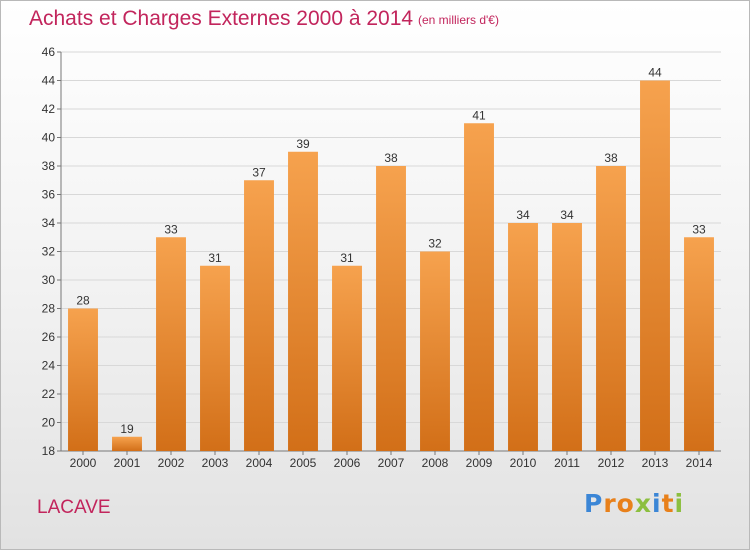 The height and width of the screenshot is (550, 750). Describe the element at coordinates (49, 52) in the screenshot. I see `y-tick-label: 46` at that location.